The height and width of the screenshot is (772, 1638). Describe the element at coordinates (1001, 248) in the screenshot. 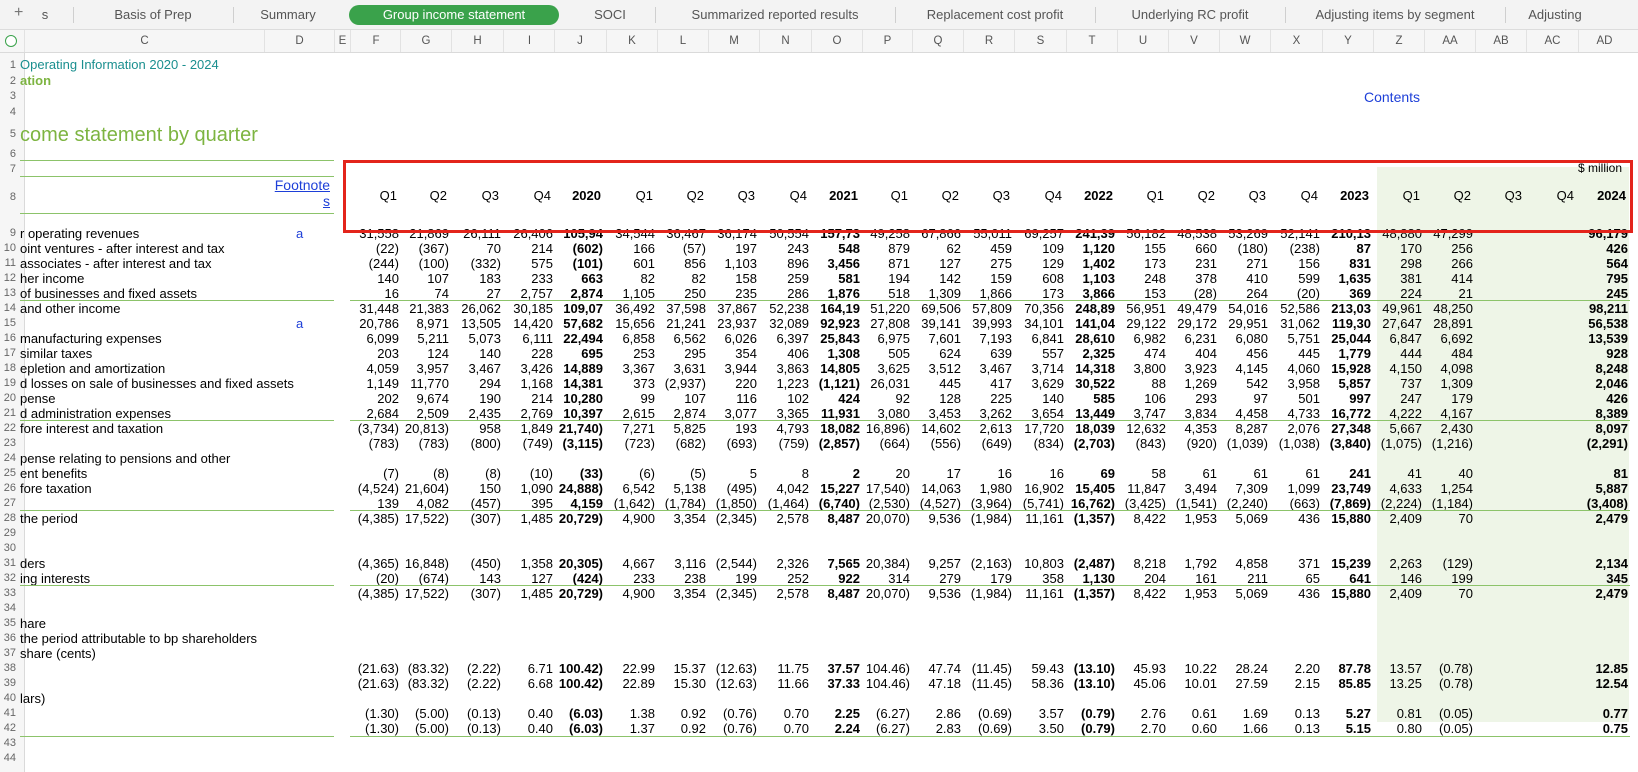

I see `cell-value: 459` at that location.